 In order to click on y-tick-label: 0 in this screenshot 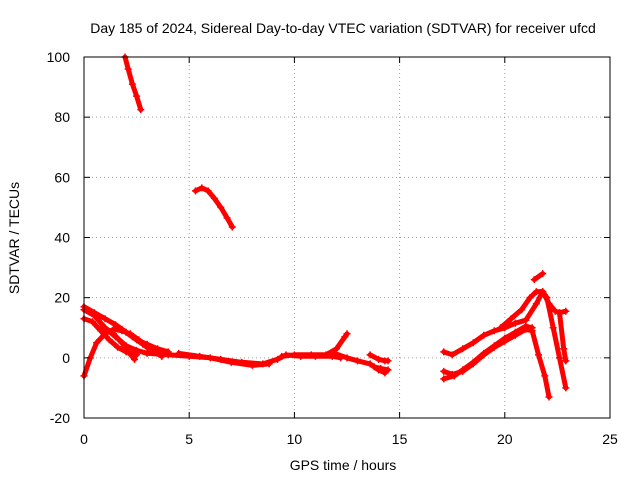, I will do `click(66, 358)`.